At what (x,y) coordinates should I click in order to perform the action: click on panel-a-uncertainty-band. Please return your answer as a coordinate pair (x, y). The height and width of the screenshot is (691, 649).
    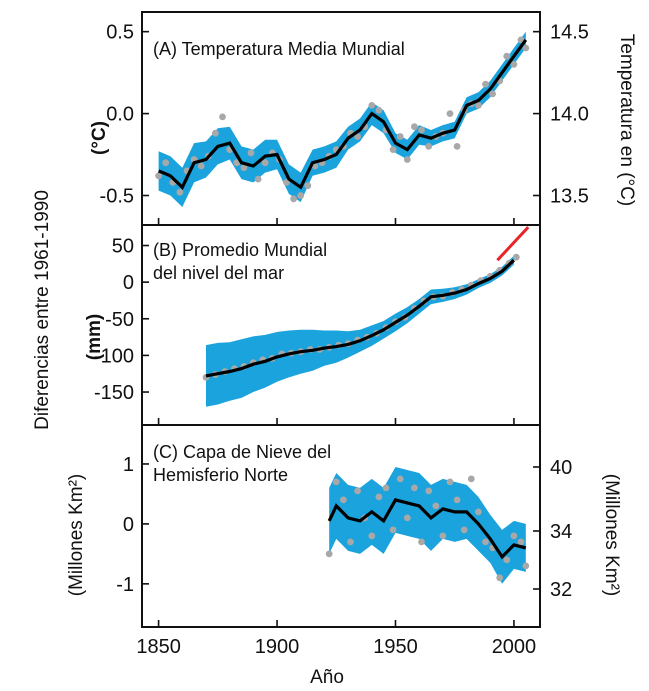
    Looking at the image, I should click on (342, 119).